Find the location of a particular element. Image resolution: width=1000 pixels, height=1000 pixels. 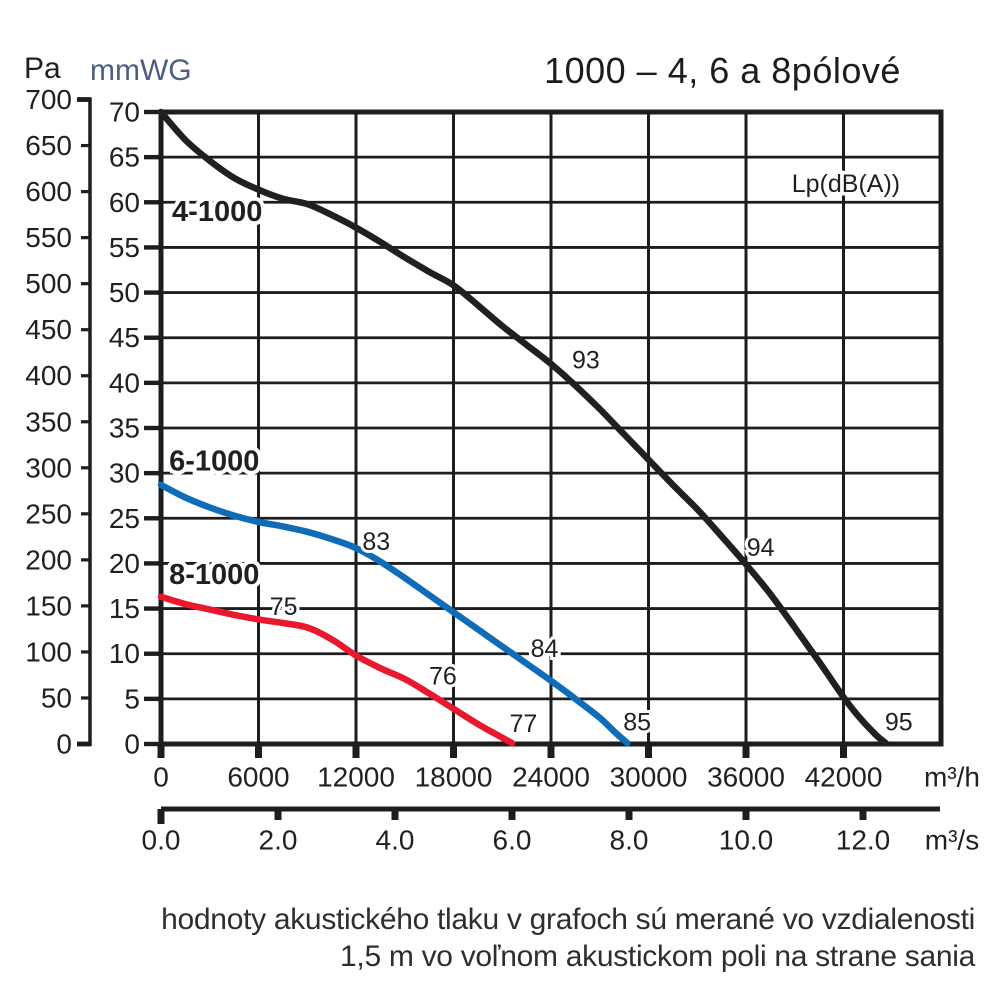

mmwg-tick-label: 70 is located at coordinates (124, 112).